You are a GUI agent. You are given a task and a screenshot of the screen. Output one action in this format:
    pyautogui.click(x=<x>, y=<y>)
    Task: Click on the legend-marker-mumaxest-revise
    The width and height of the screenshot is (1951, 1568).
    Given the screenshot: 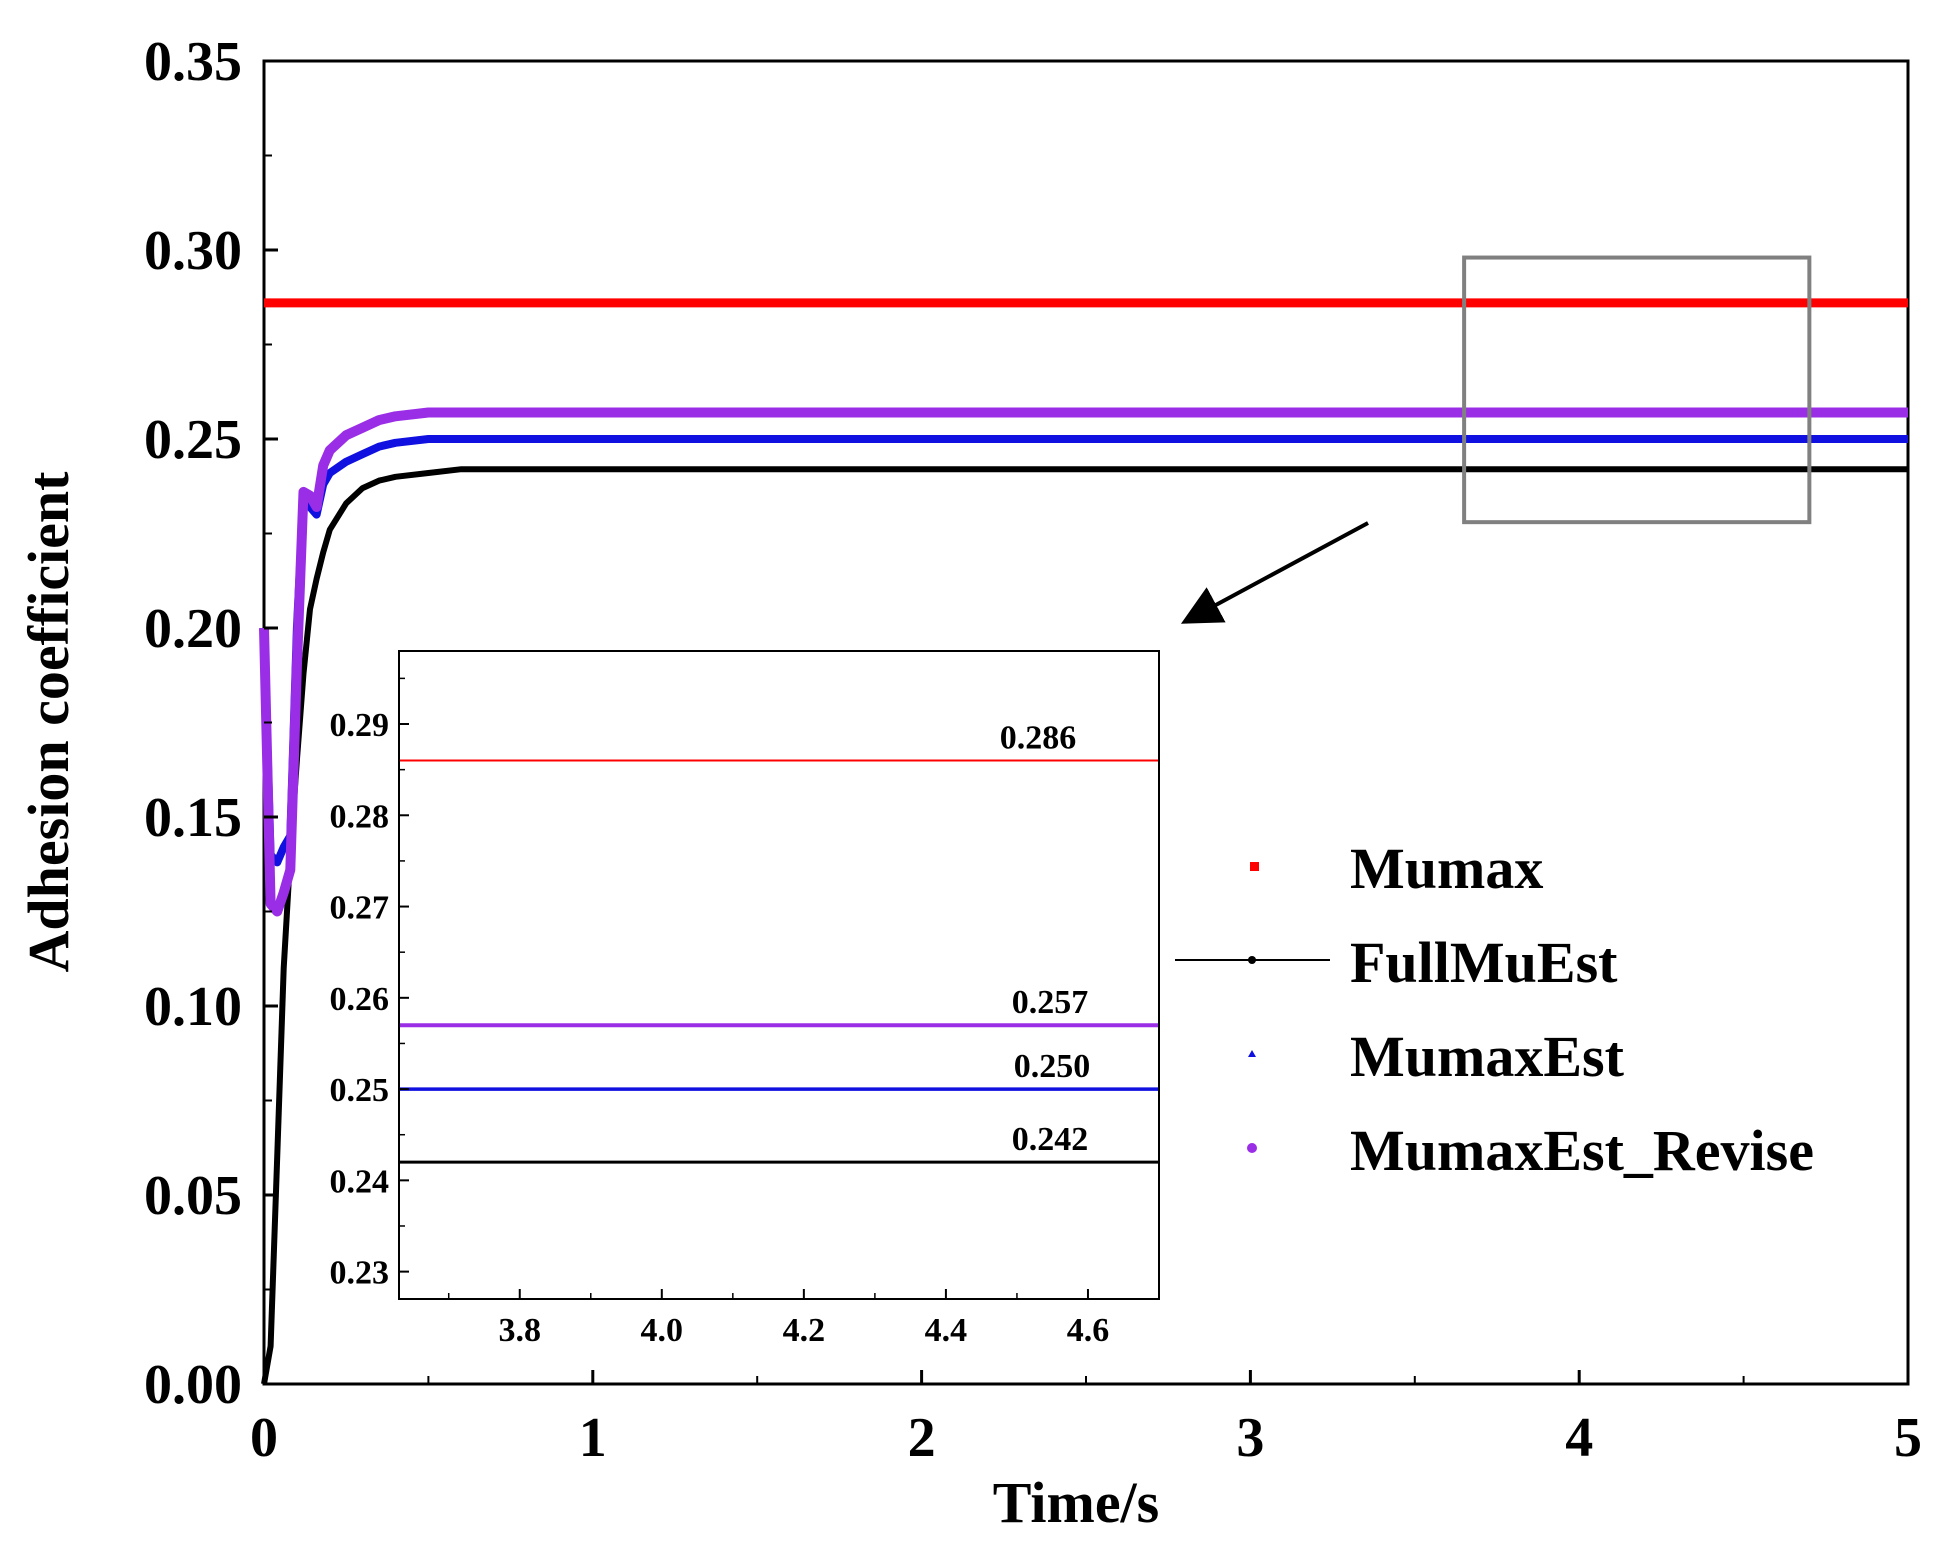 What is the action you would take?
    pyautogui.click(x=1252, y=1148)
    